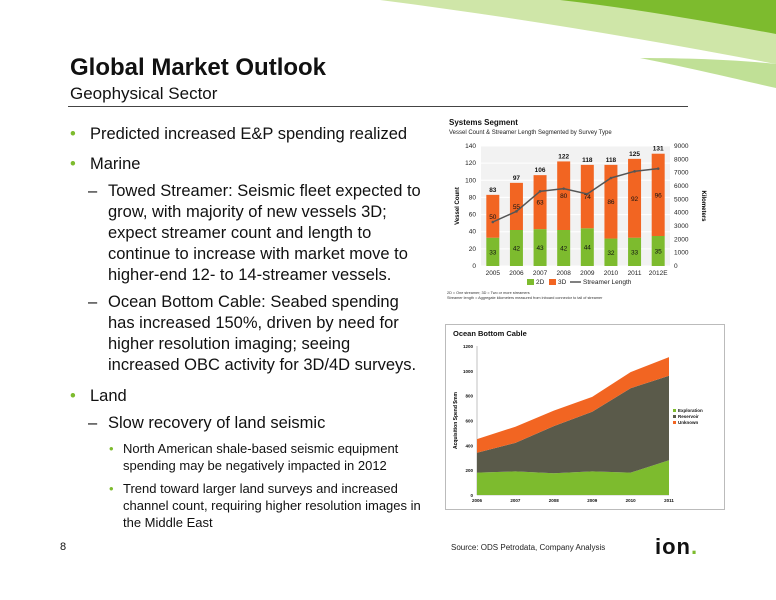 Image resolution: width=776 pixels, height=600 pixels. Describe the element at coordinates (563, 273) in the screenshot. I see `x-tick-label: 2008` at that location.